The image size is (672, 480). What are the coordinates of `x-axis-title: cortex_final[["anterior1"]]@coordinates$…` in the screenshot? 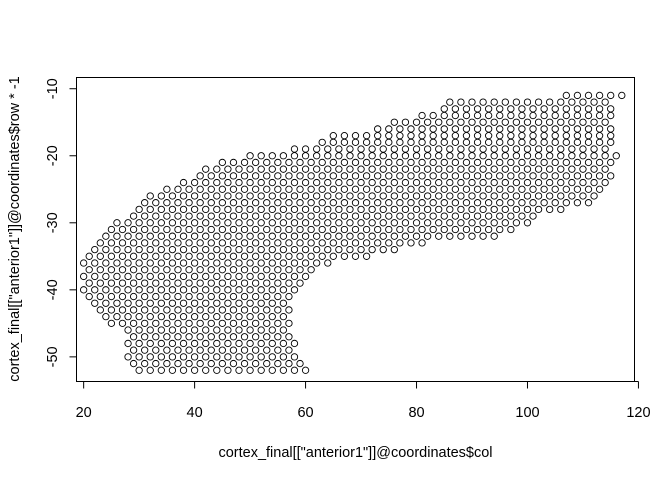 It's located at (355, 453).